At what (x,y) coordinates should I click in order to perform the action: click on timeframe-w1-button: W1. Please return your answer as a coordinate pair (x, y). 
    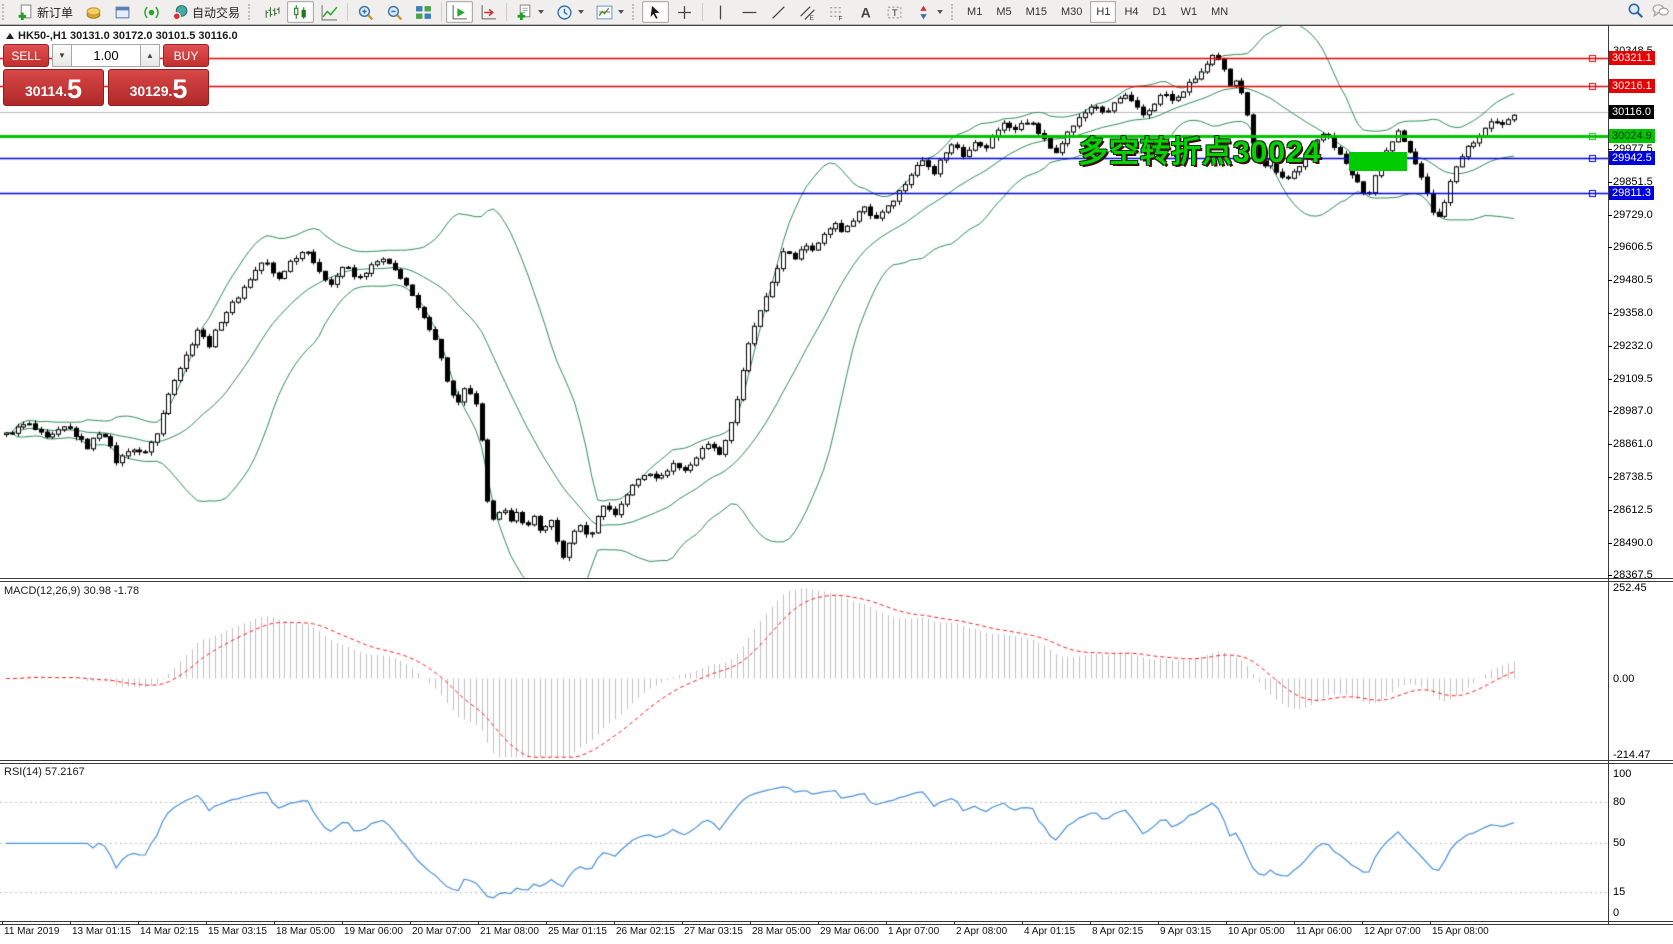
    Looking at the image, I should click on (1189, 12).